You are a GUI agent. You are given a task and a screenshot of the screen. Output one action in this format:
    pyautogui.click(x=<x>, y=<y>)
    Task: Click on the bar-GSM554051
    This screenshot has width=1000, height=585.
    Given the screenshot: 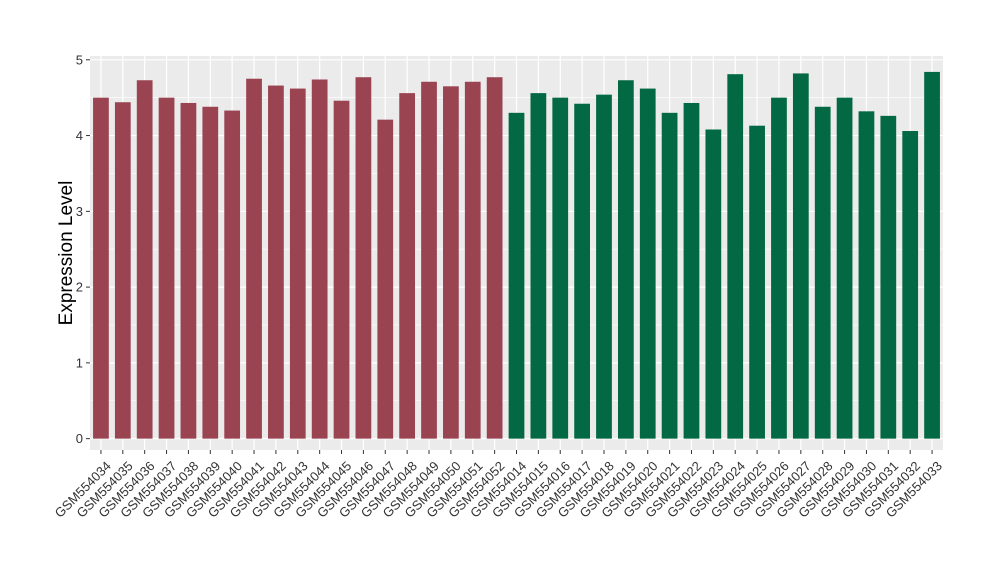 What is the action you would take?
    pyautogui.click(x=472, y=260)
    